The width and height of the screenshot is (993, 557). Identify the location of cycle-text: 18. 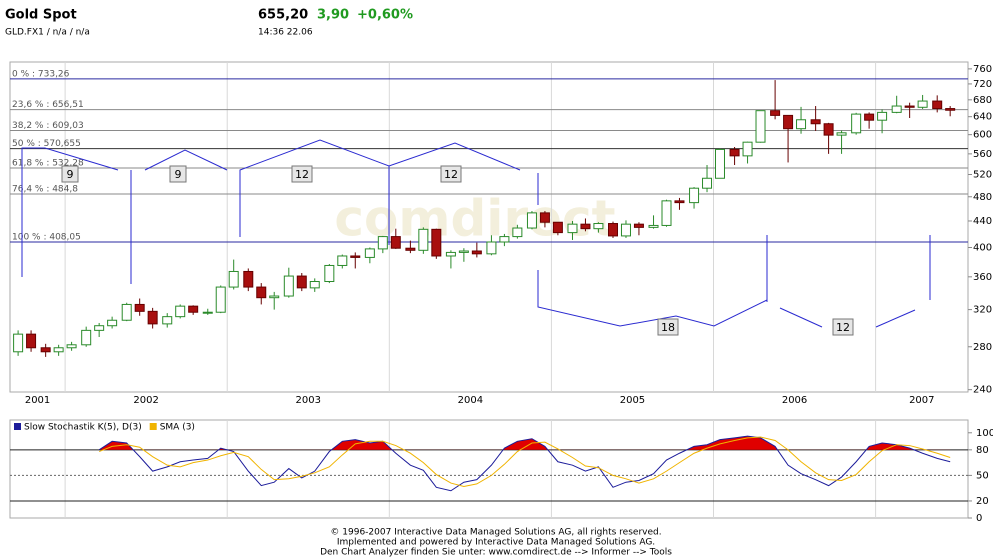
(668, 327).